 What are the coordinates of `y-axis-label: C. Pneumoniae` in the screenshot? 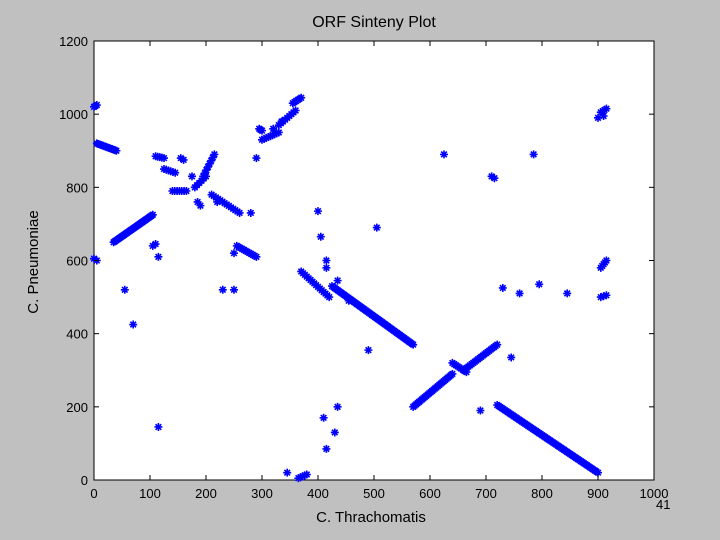 It's located at (33, 261).